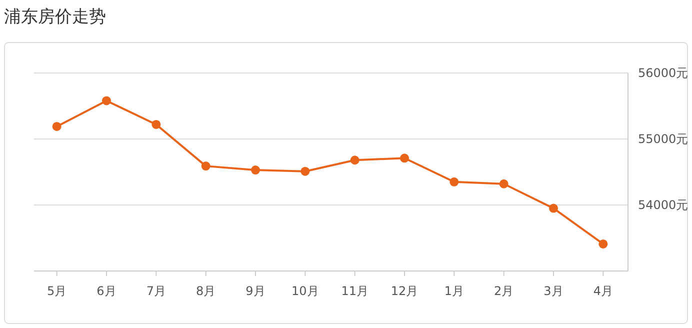 The height and width of the screenshot is (328, 692). What do you see at coordinates (57, 291) in the screenshot?
I see `x-tick-label: 5月` at bounding box center [57, 291].